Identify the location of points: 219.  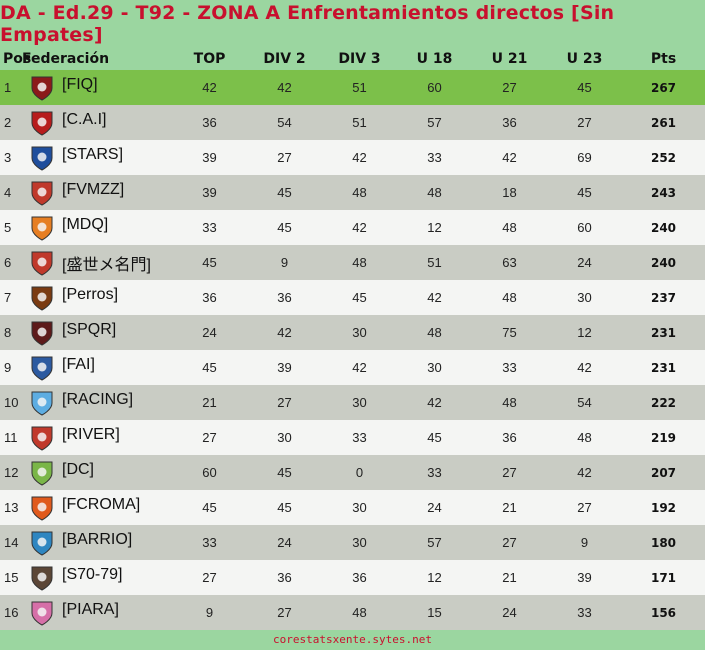
(663, 437).